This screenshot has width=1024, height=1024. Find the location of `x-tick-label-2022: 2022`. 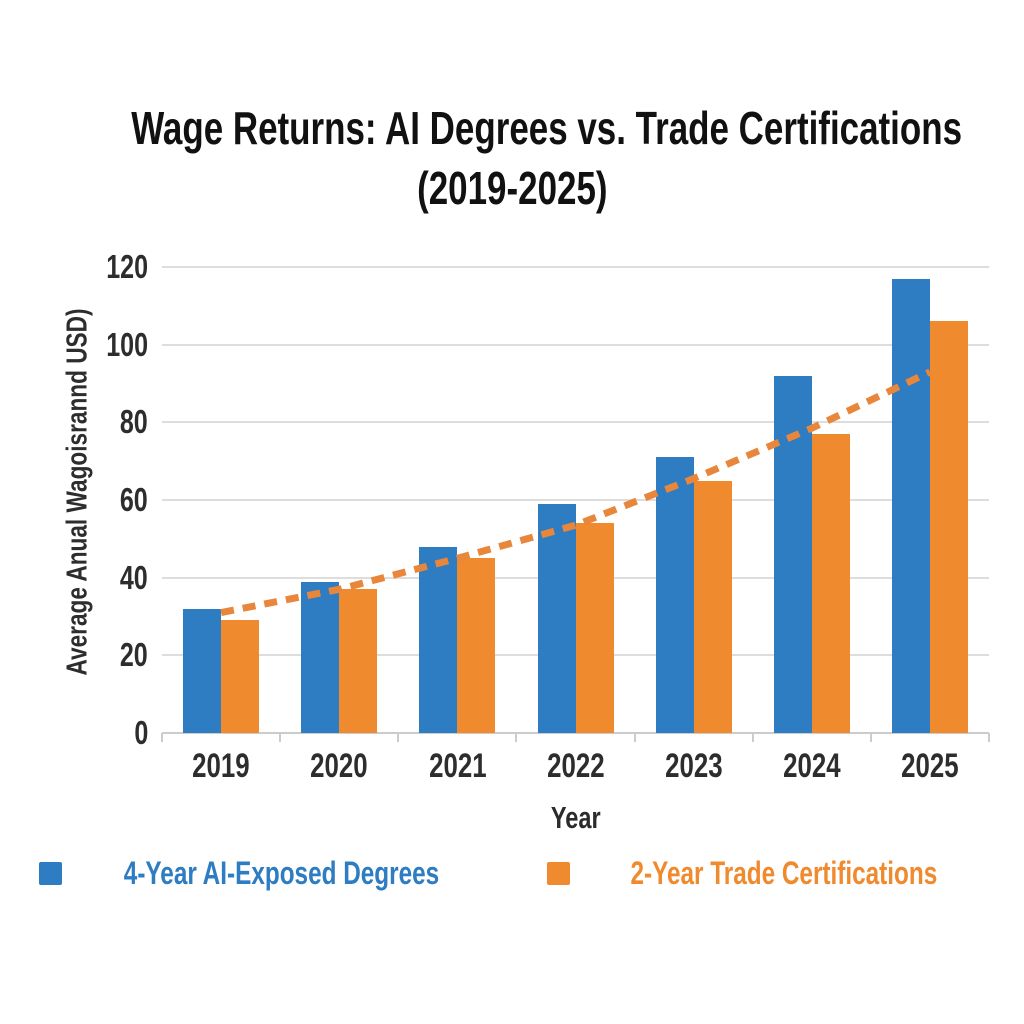

x-tick-label-2022: 2022 is located at coordinates (575, 766).